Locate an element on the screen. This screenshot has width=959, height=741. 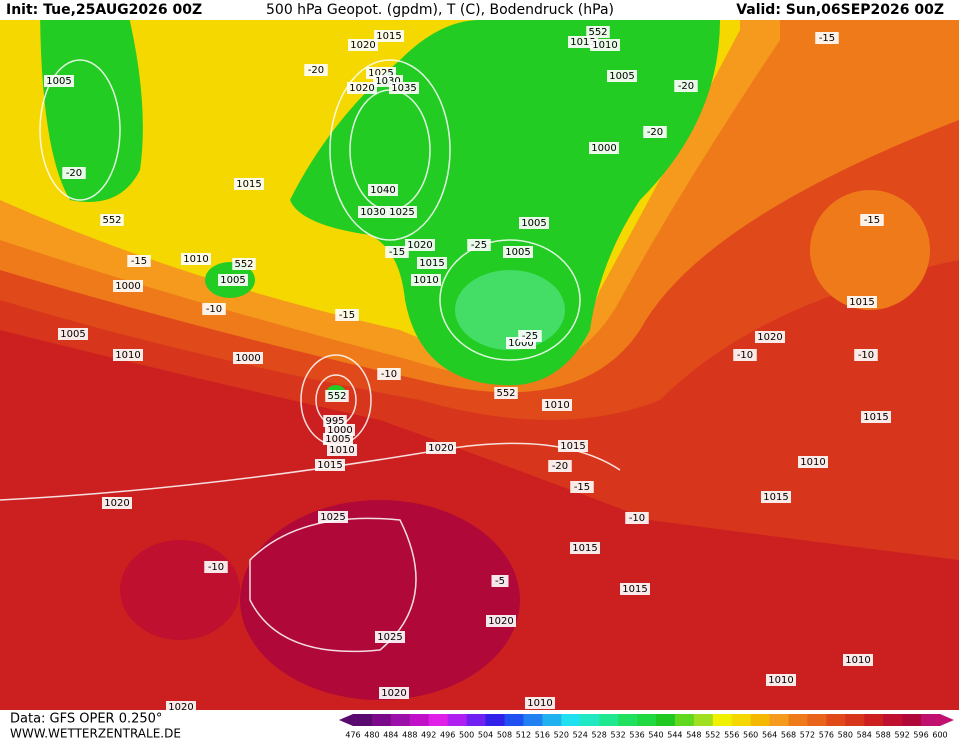
colorbar-label: 484 is located at coordinates (390, 735).